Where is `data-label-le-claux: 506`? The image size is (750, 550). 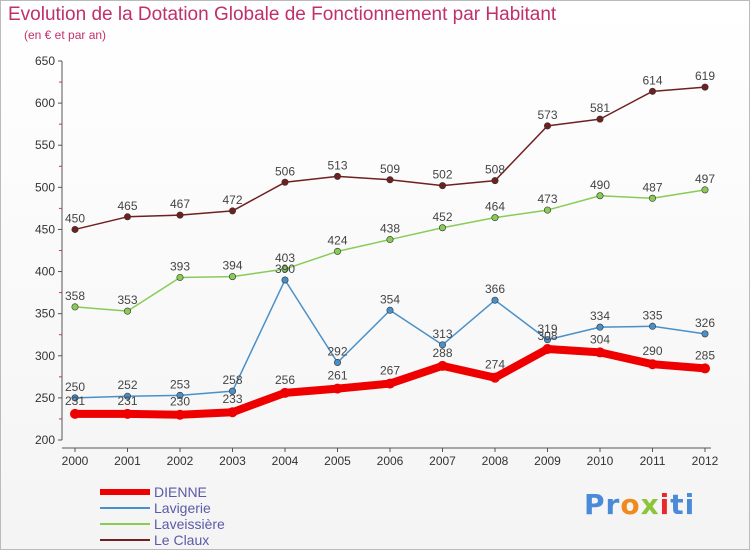 data-label-le-claux: 506 is located at coordinates (285, 171).